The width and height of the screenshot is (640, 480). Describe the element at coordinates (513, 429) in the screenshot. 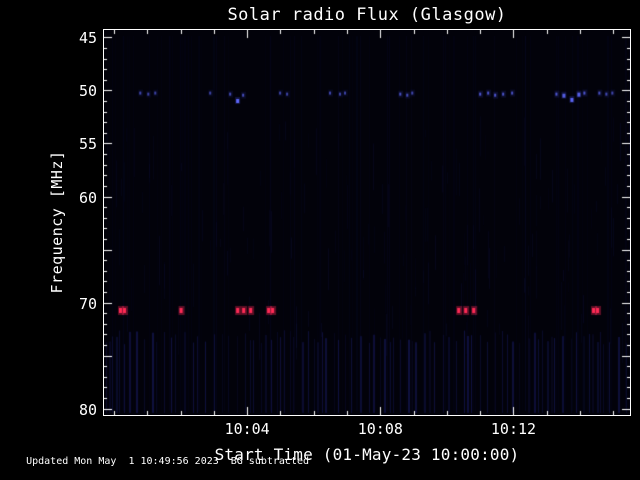

I see `x-tick-label-10:12: 10:12` at that location.